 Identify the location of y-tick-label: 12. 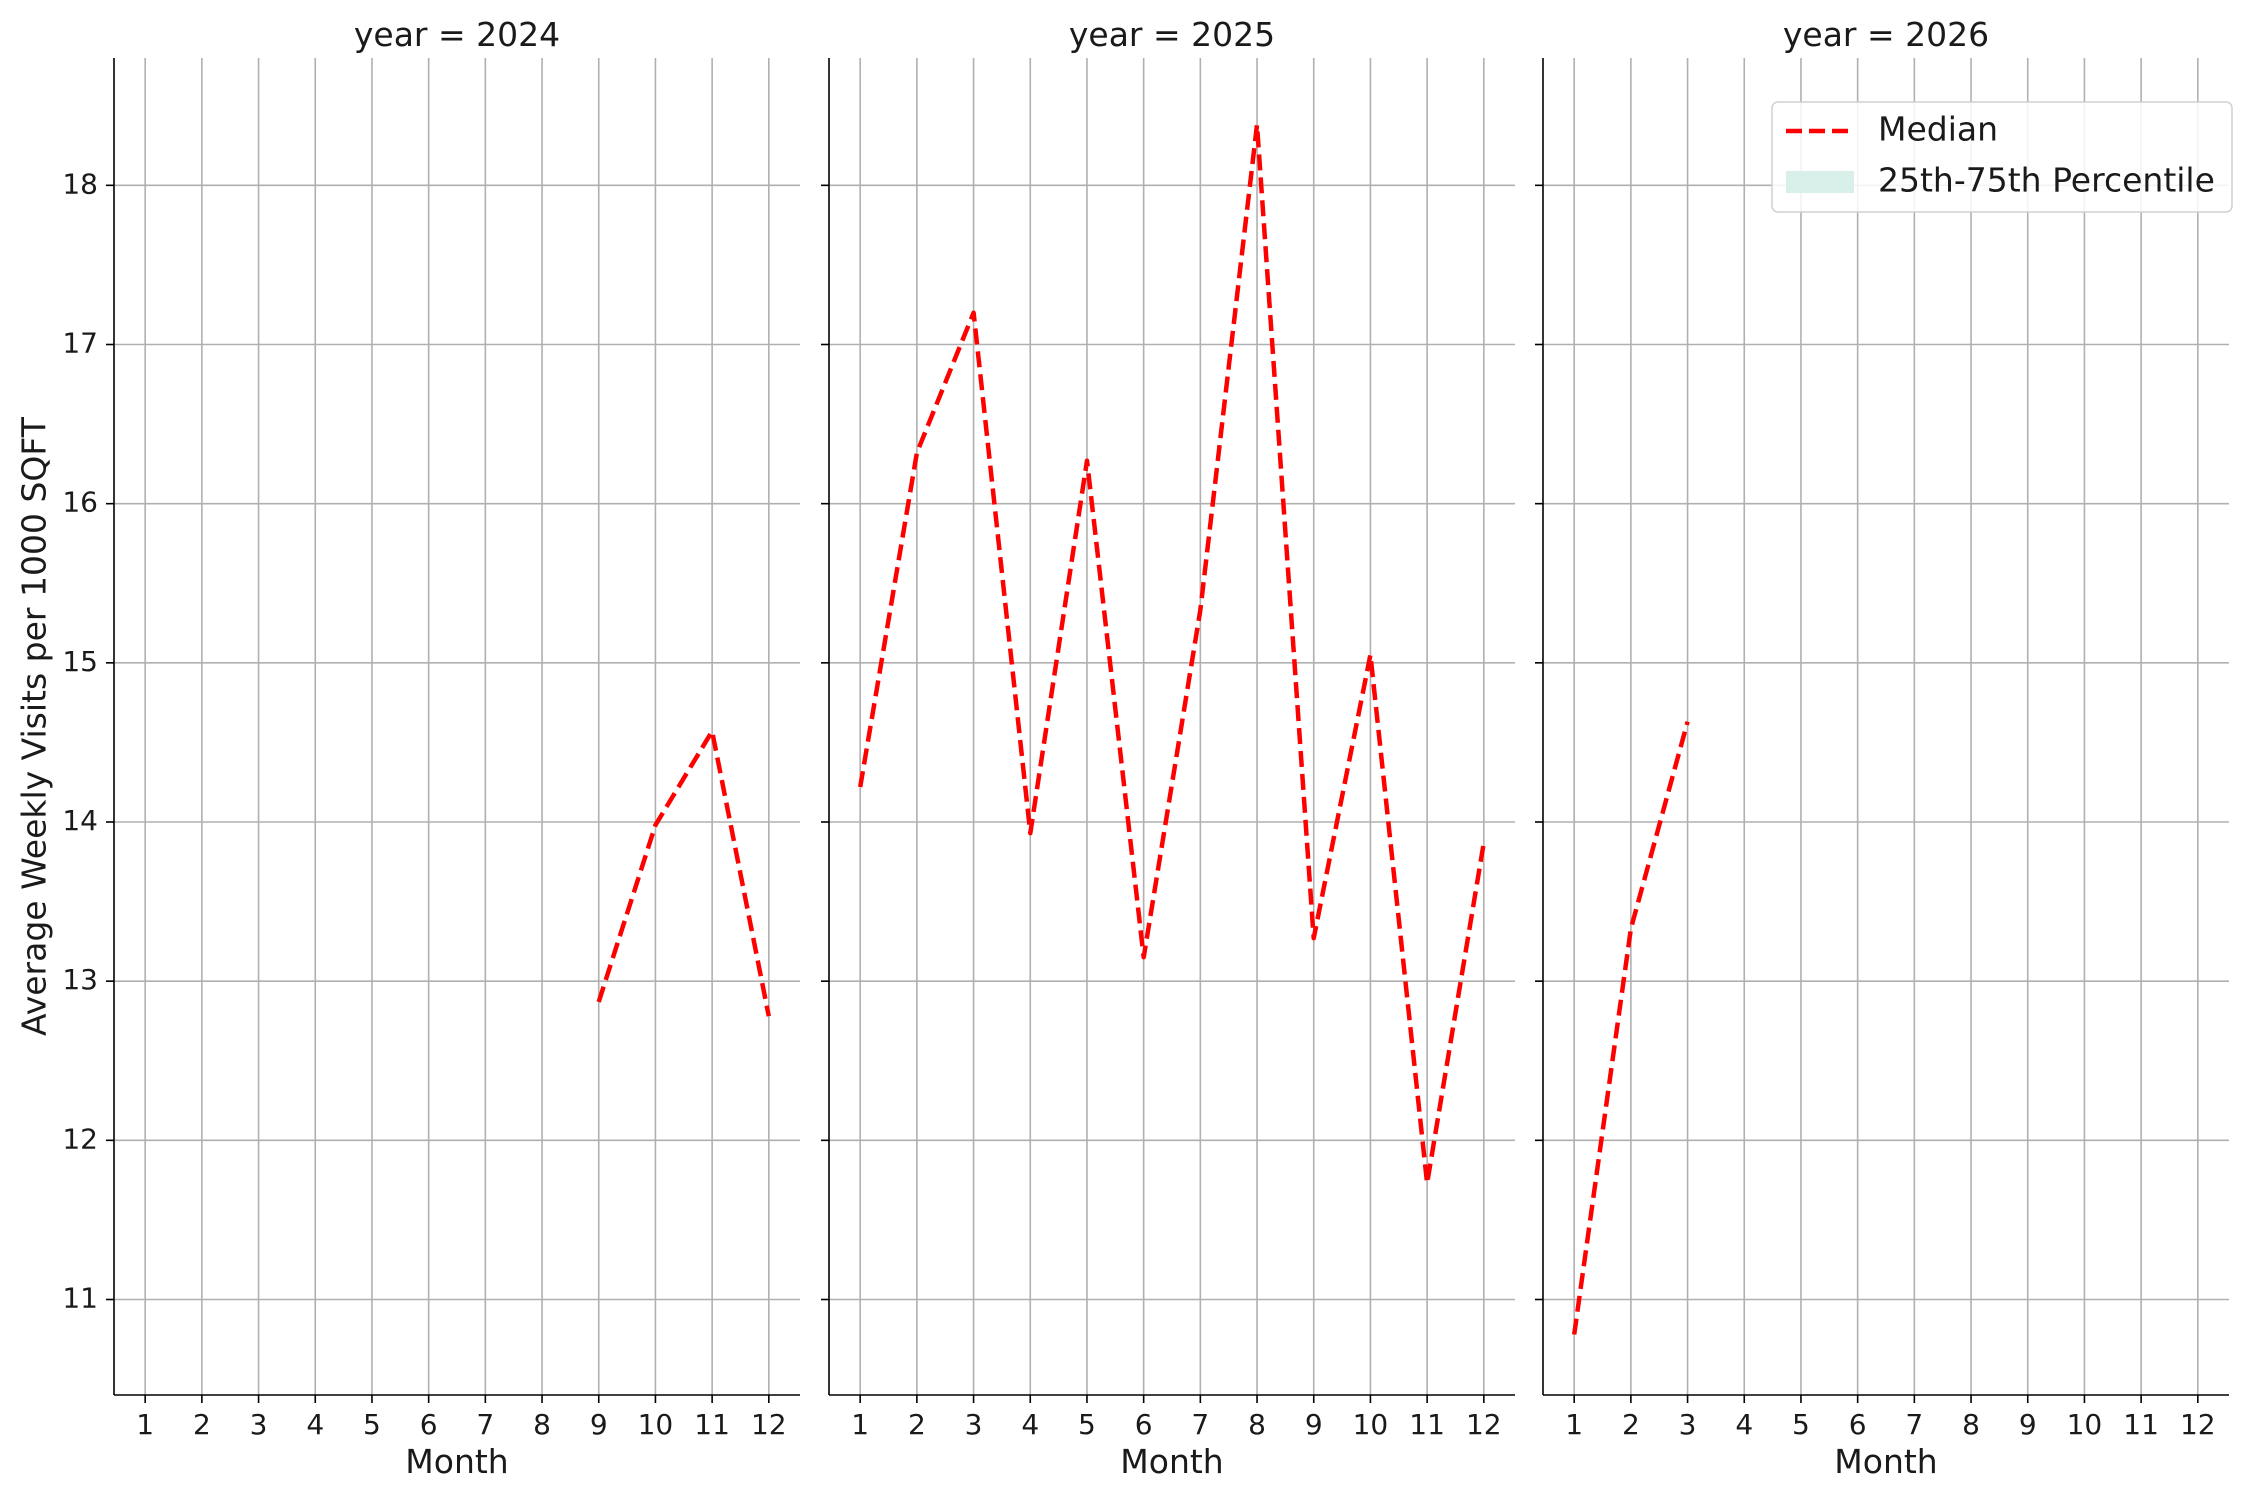
(80, 1138).